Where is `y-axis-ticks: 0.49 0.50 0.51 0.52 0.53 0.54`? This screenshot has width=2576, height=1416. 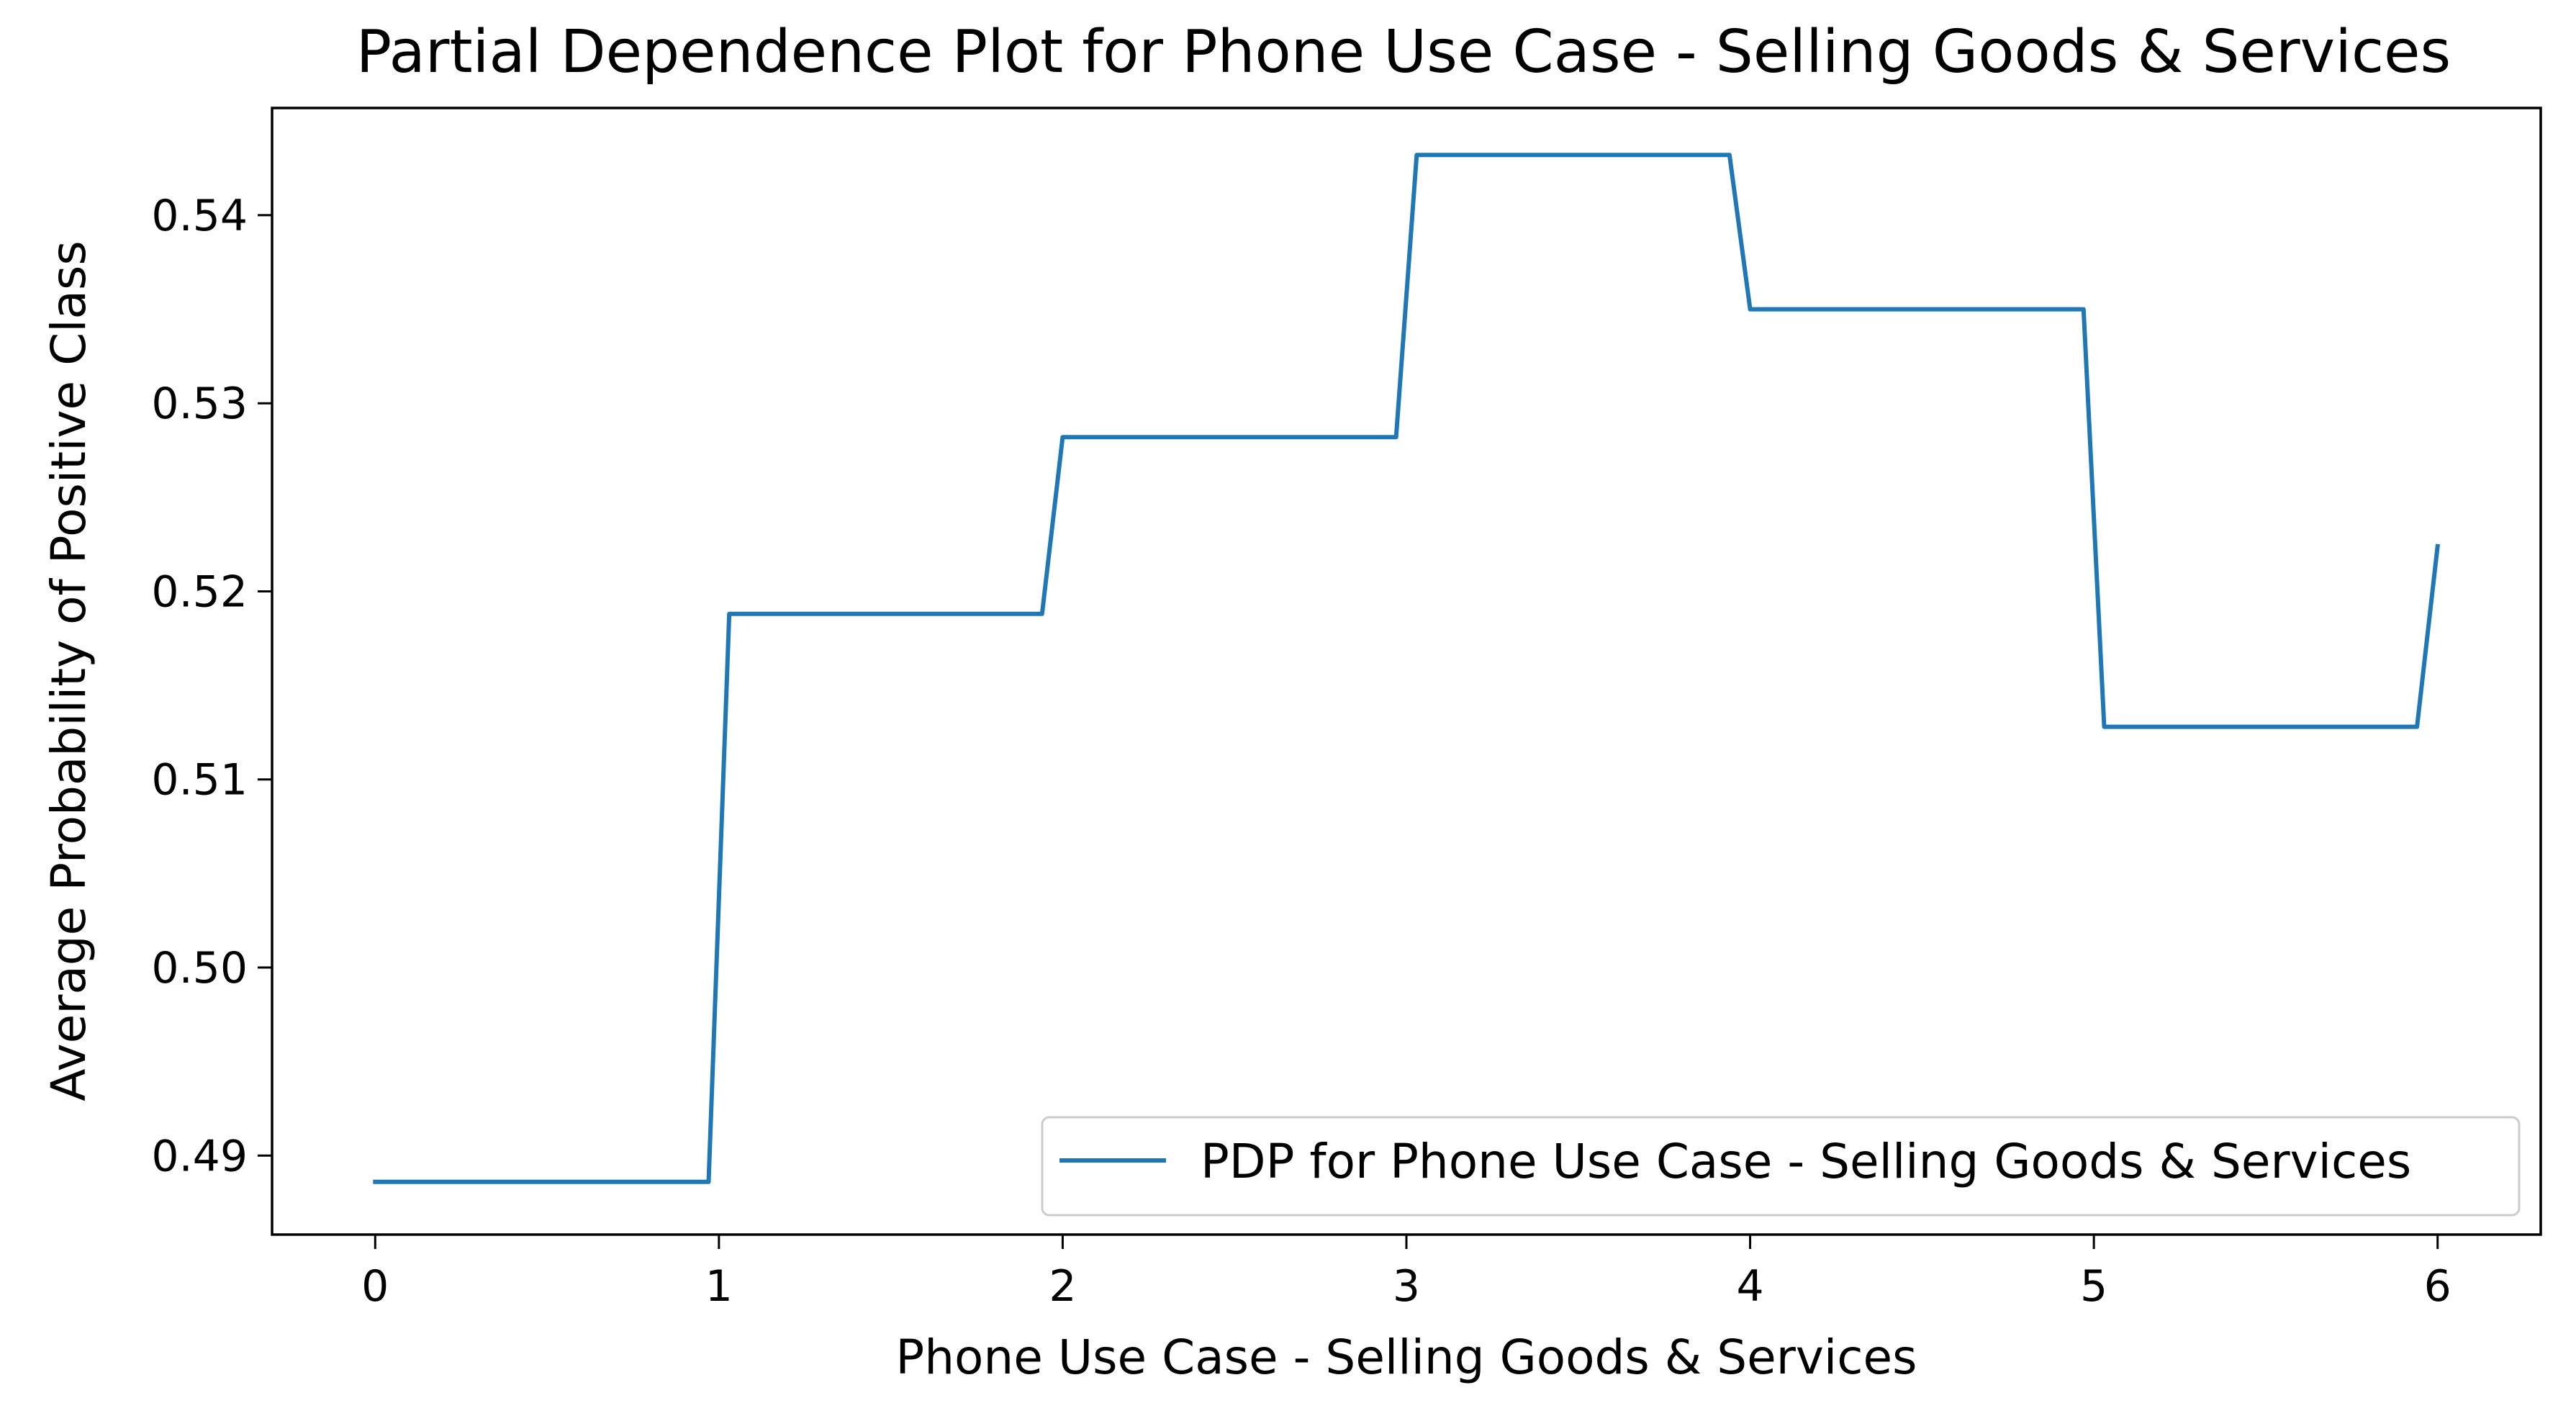
y-axis-ticks: 0.49 0.50 0.51 0.52 0.53 0.54 is located at coordinates (212, 686).